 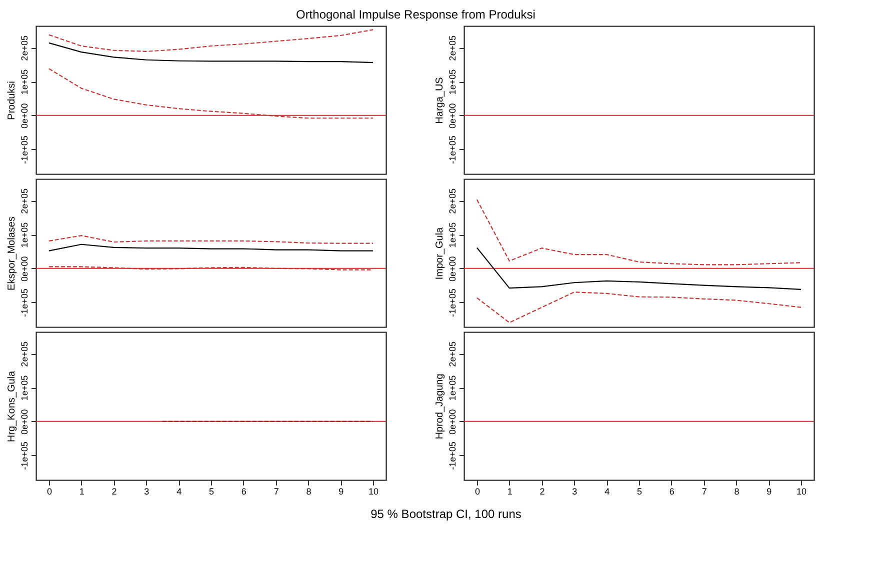 What do you see at coordinates (440, 407) in the screenshot?
I see `y-axis-title: Hprod_Jagung` at bounding box center [440, 407].